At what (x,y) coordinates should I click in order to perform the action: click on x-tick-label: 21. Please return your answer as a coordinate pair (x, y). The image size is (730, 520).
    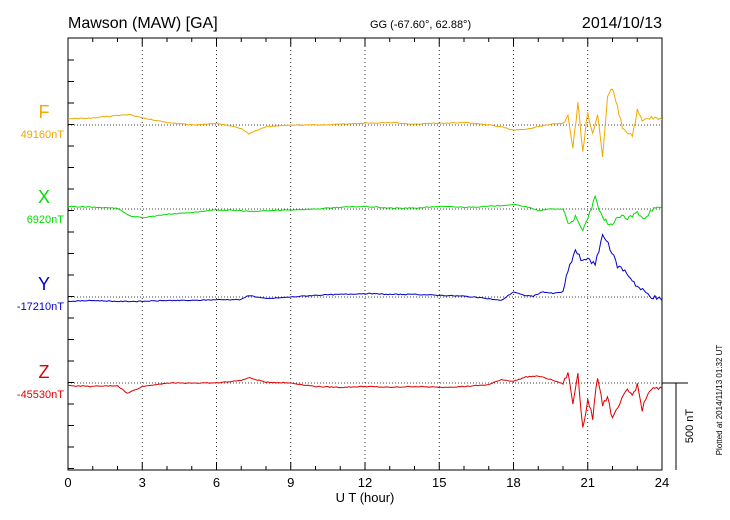
    Looking at the image, I should click on (588, 482).